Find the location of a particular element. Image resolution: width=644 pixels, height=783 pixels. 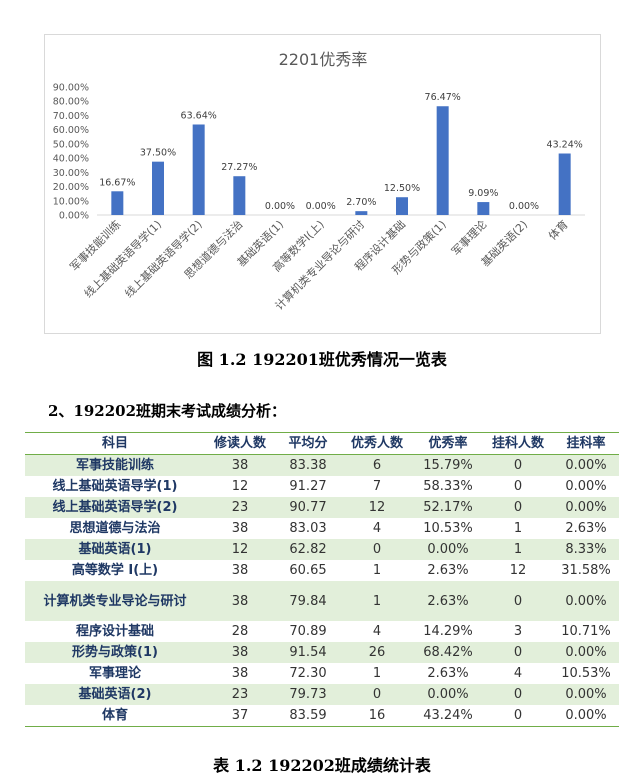

table-row: 计算机类专业导论与研讨 38 79.84 1 2.63% 0 0.00% is located at coordinates (322, 601).